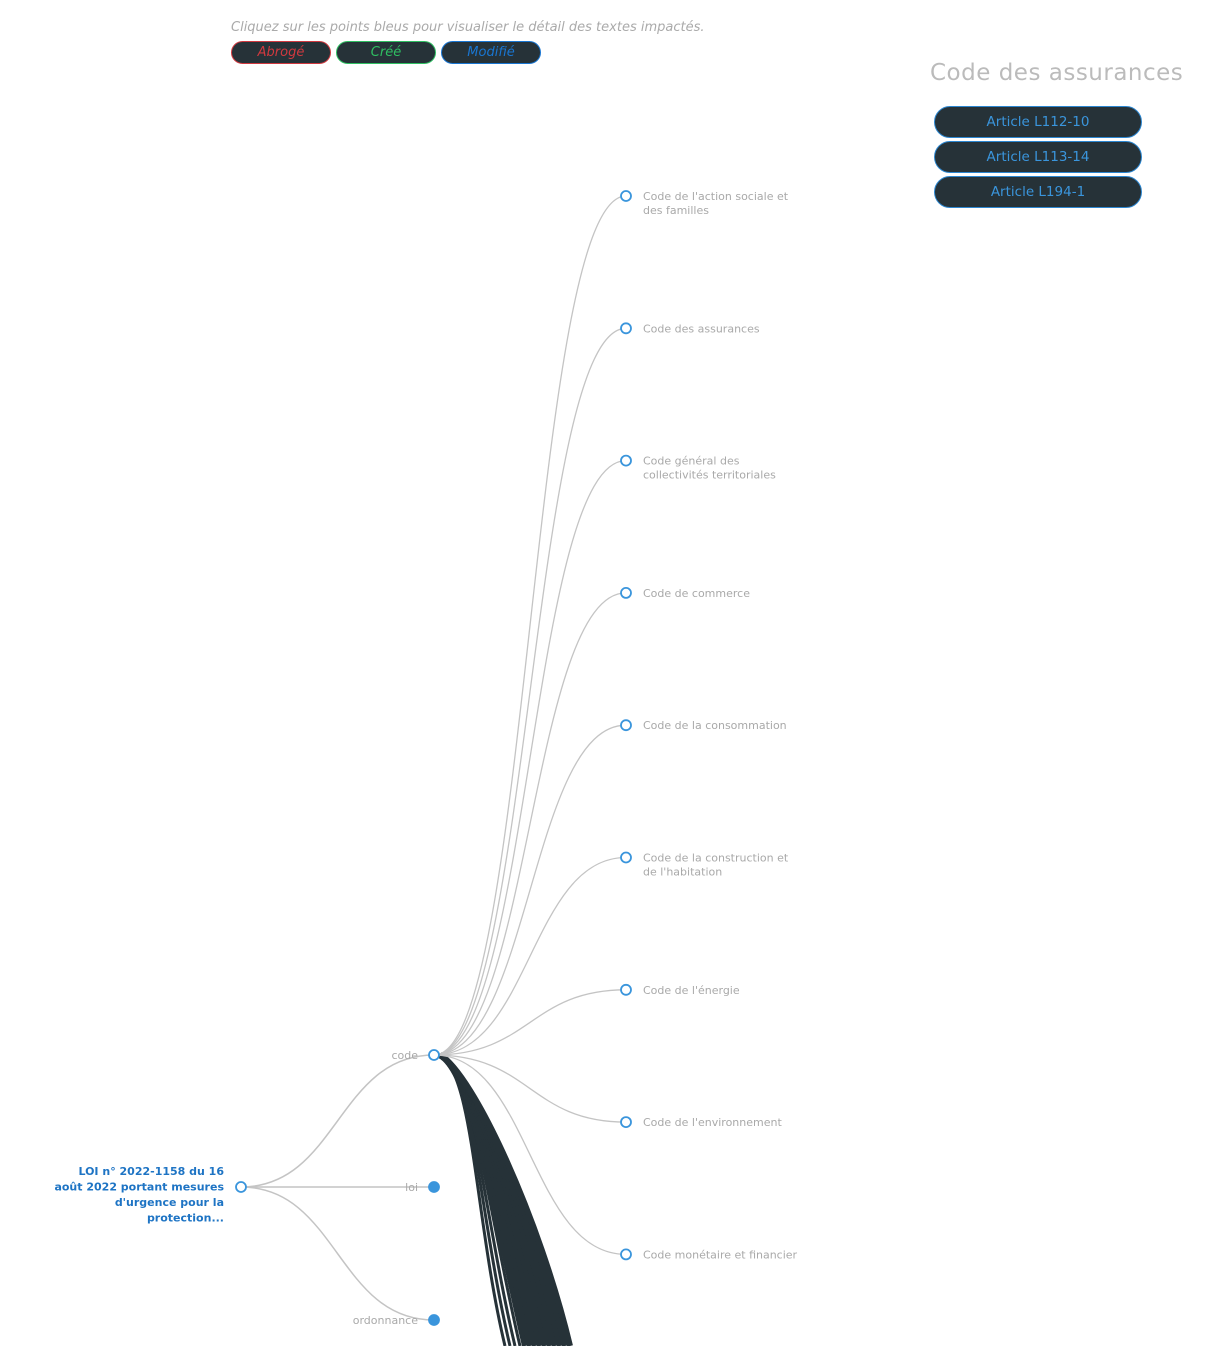 The height and width of the screenshot is (1346, 1206). What do you see at coordinates (151, 1171) in the screenshot?
I see `root-label: LOI n° 2022-1158 du 16` at bounding box center [151, 1171].